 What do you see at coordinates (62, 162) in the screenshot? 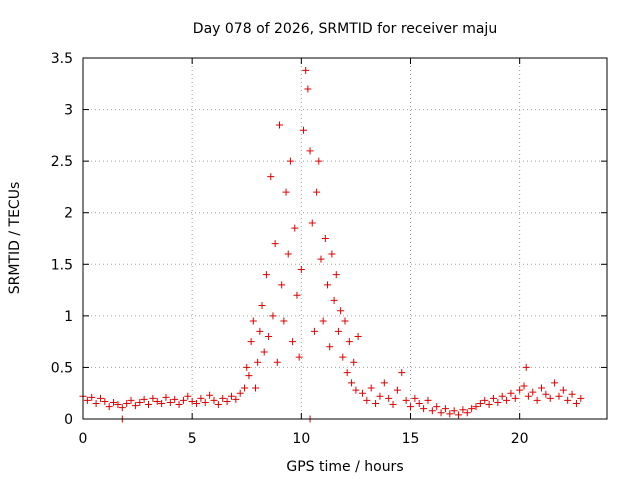
I see `y-tick-label: 2.5` at bounding box center [62, 162].